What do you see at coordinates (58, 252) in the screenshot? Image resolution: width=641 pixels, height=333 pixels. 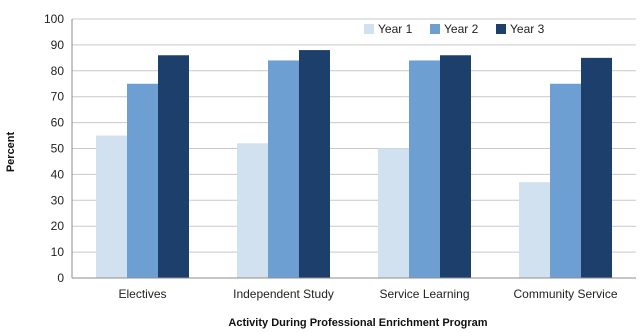 I see `y-tick-label: 10` at bounding box center [58, 252].